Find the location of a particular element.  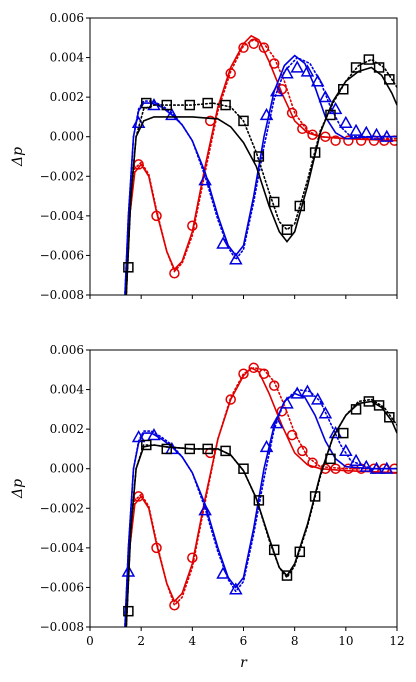

x-tick-label: 0 is located at coordinates (90, 641).